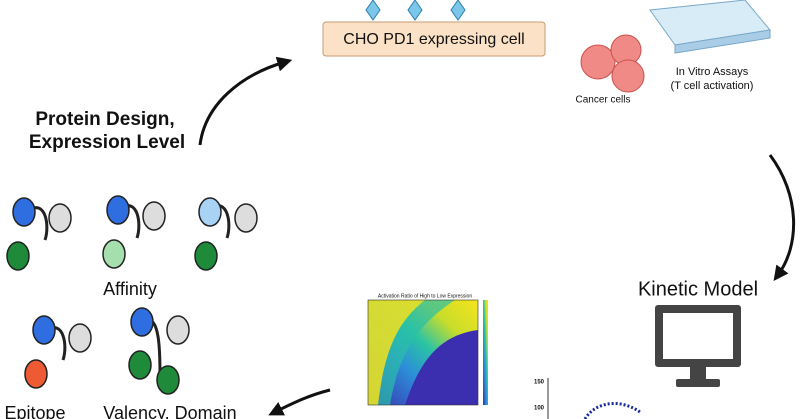  What do you see at coordinates (427, 352) in the screenshot?
I see `heatmap` at bounding box center [427, 352].